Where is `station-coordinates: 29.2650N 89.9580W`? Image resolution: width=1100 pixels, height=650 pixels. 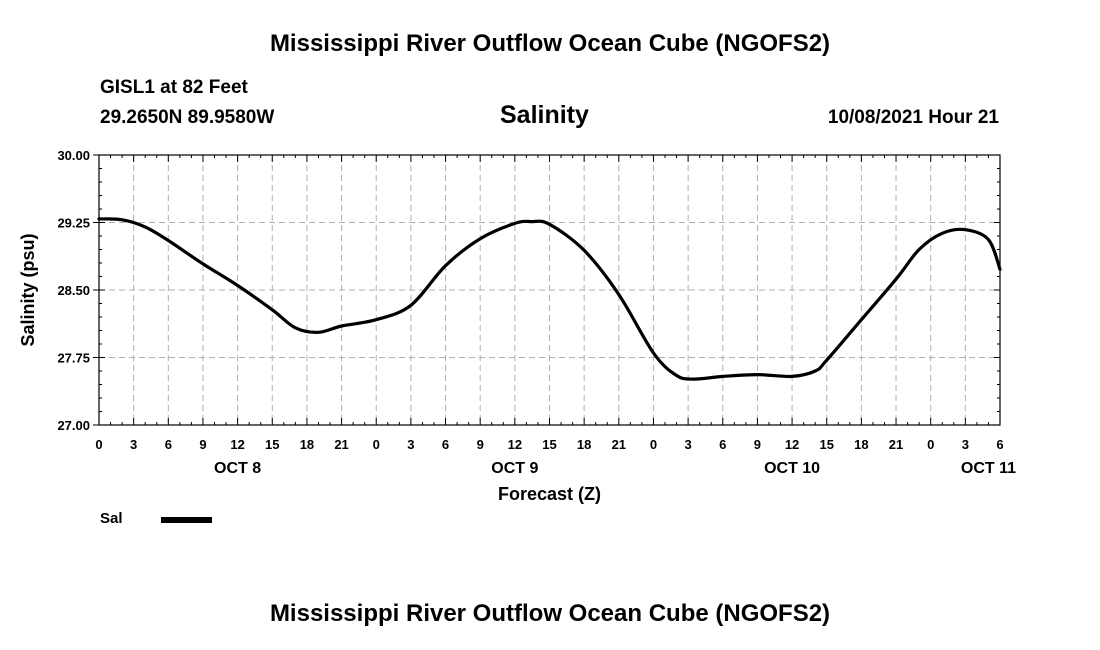
station-coordinates: 29.2650N 89.9580W is located at coordinates (187, 117).